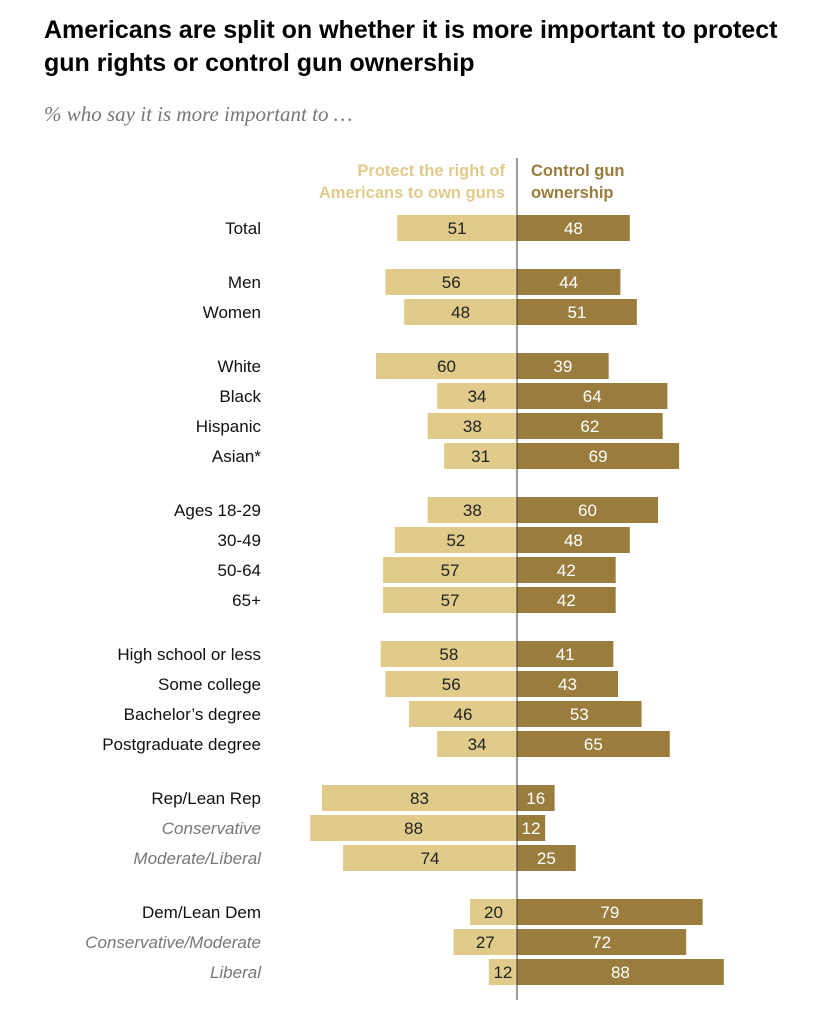 The width and height of the screenshot is (820, 1024). What do you see at coordinates (217, 510) in the screenshot?
I see `category-label: Ages 18-29` at bounding box center [217, 510].